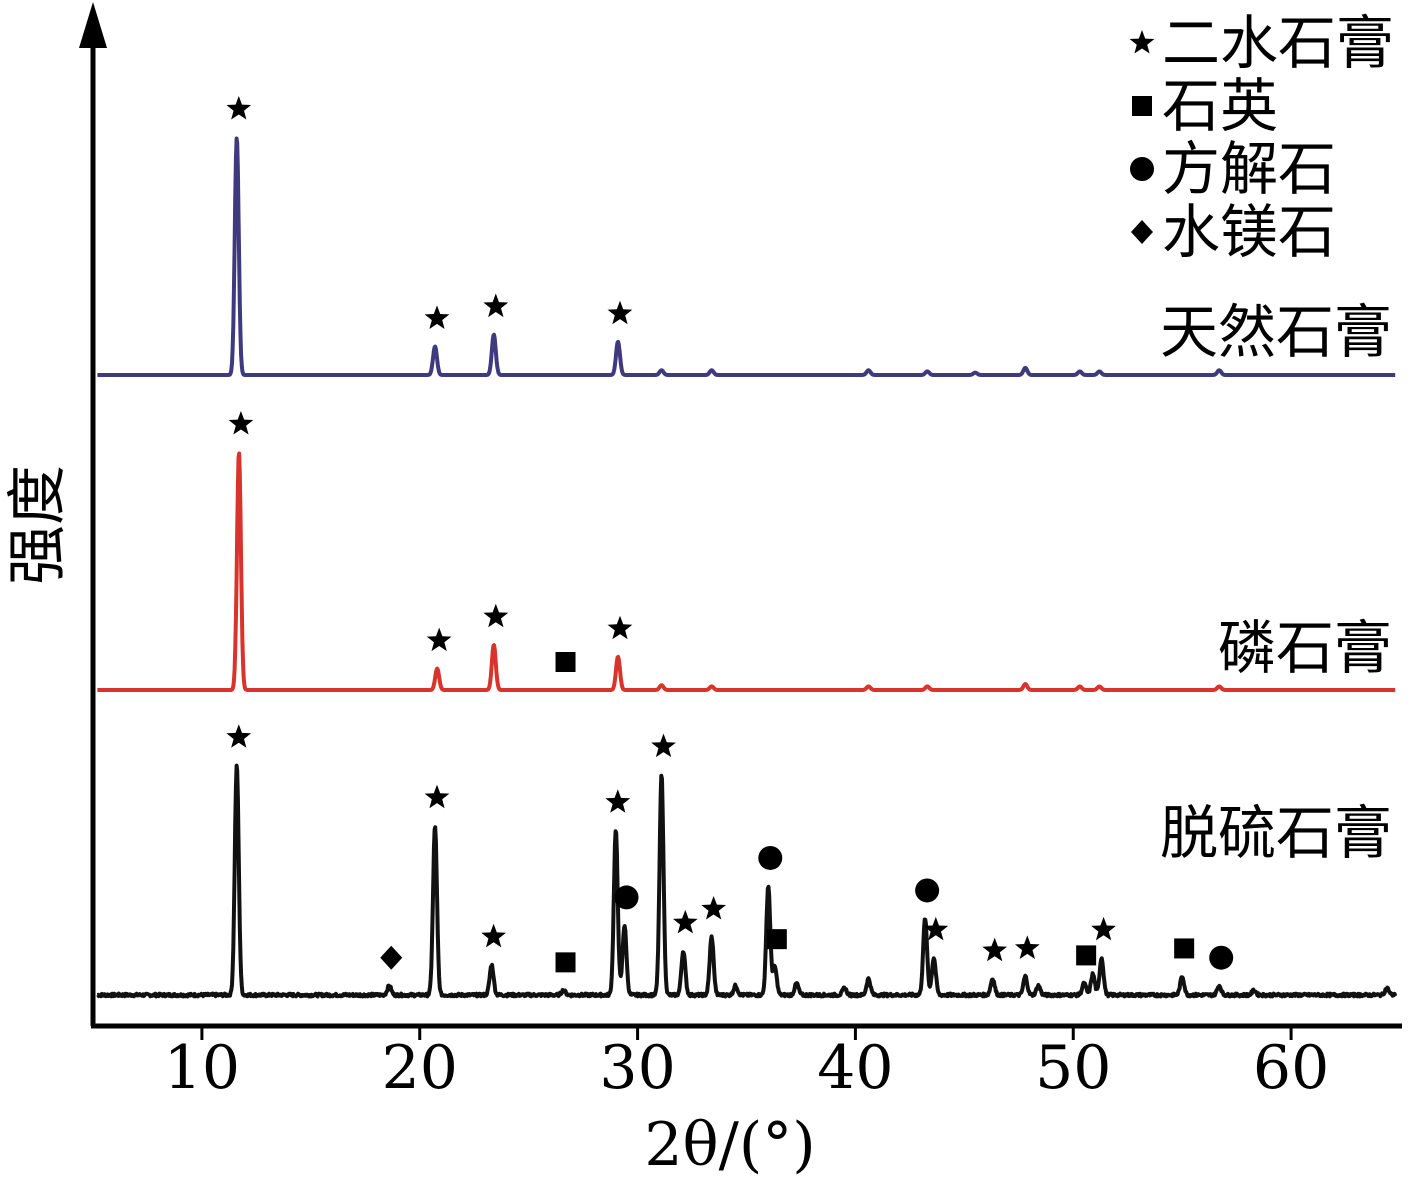  What do you see at coordinates (1276, 332) in the screenshot?
I see `trace-label: 天然石膏` at bounding box center [1276, 332].